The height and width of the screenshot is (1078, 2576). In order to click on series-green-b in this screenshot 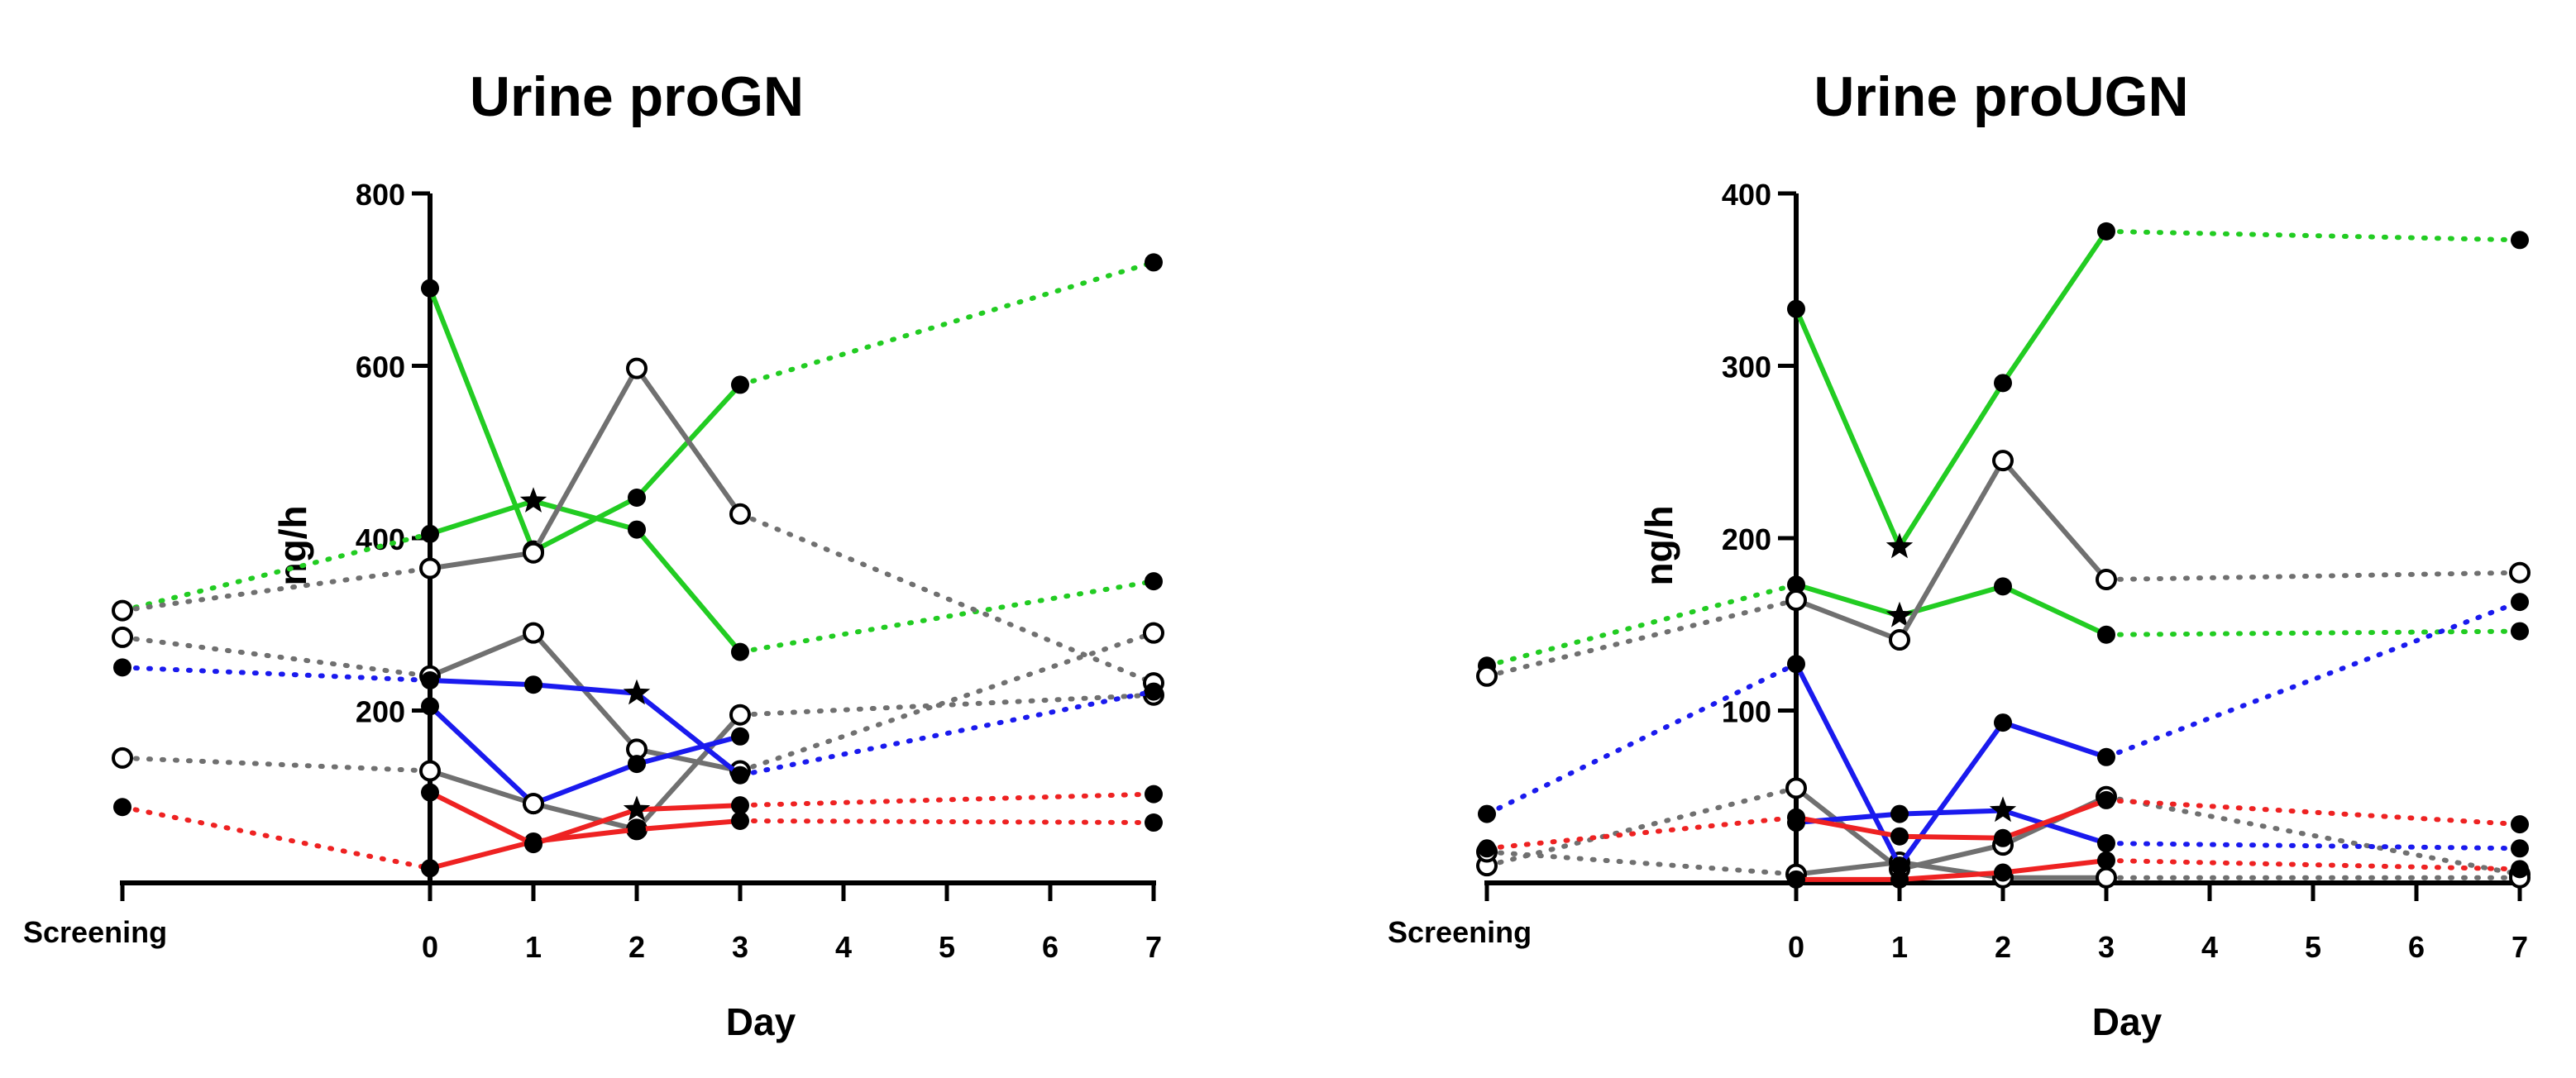, I will do `click(2003, 625)`.